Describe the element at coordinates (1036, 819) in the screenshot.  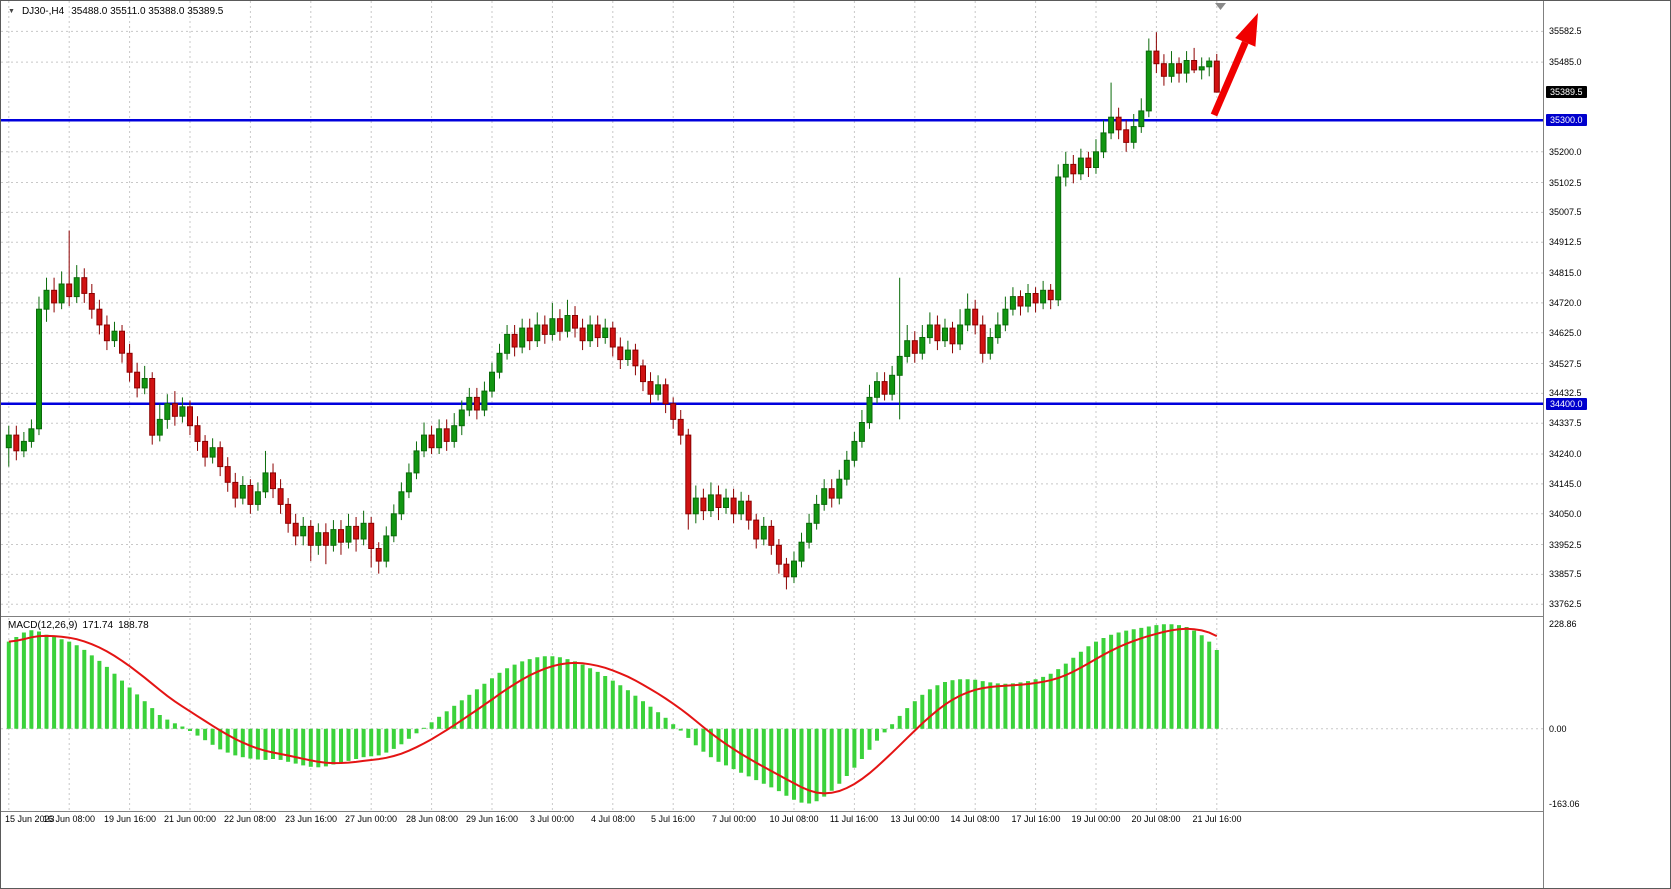
I see `time-axis-label: 17 Jul 16:00` at that location.